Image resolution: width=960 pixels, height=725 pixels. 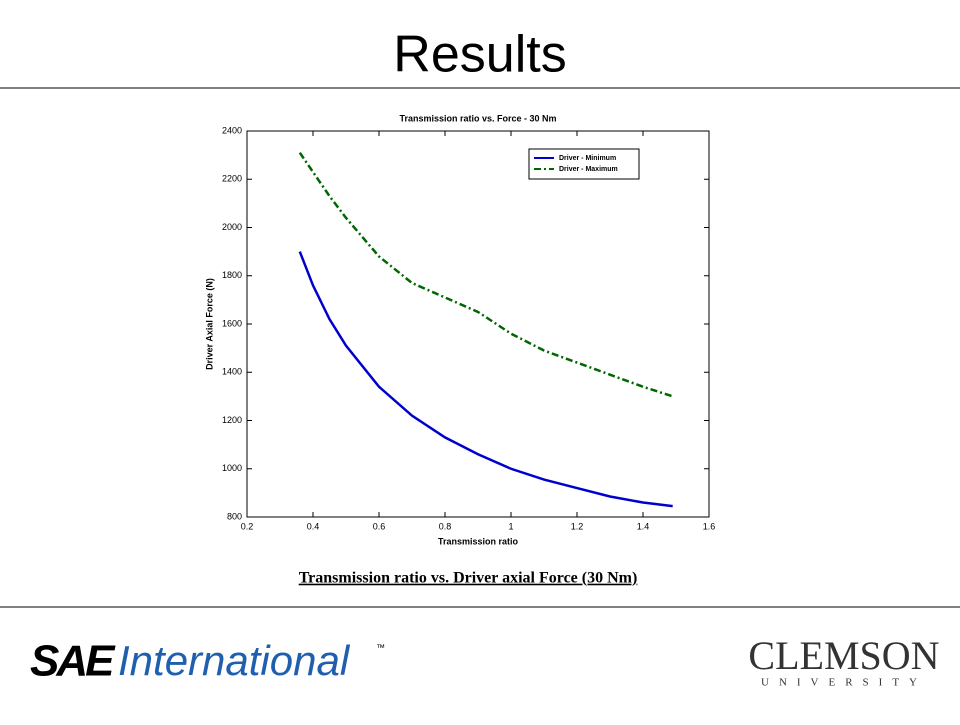 What do you see at coordinates (510, 526) in the screenshot?
I see `x-tick-label: 1` at bounding box center [510, 526].